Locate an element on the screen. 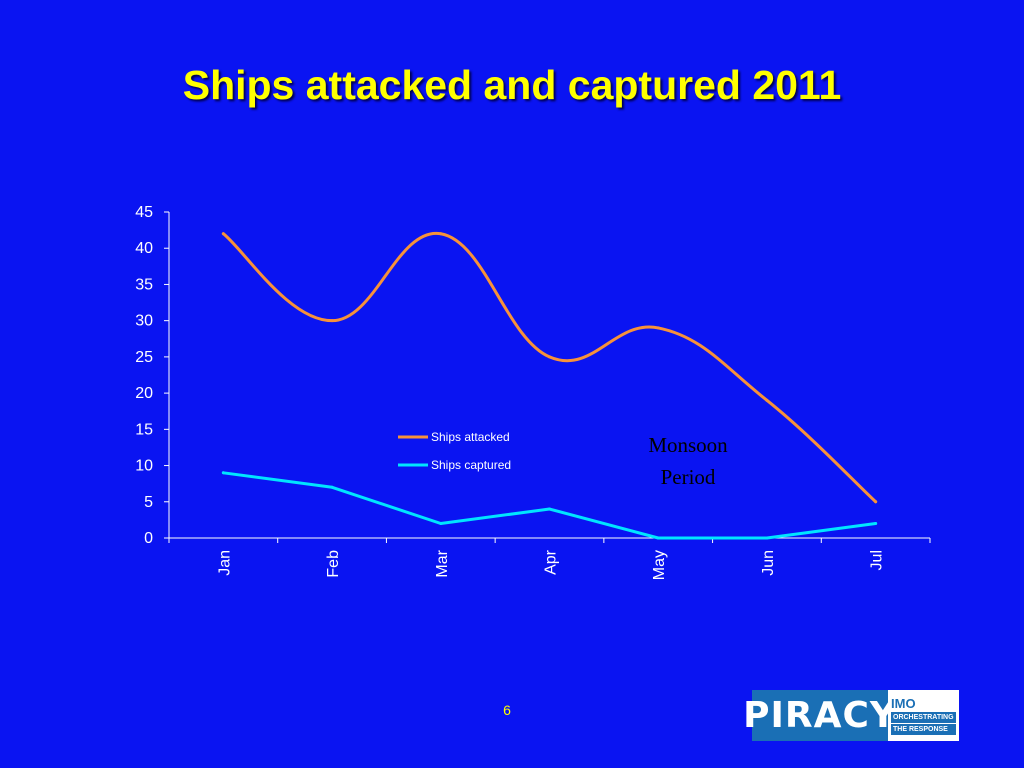 The image size is (1024, 768). x-tick-label: Jul is located at coordinates (877, 560).